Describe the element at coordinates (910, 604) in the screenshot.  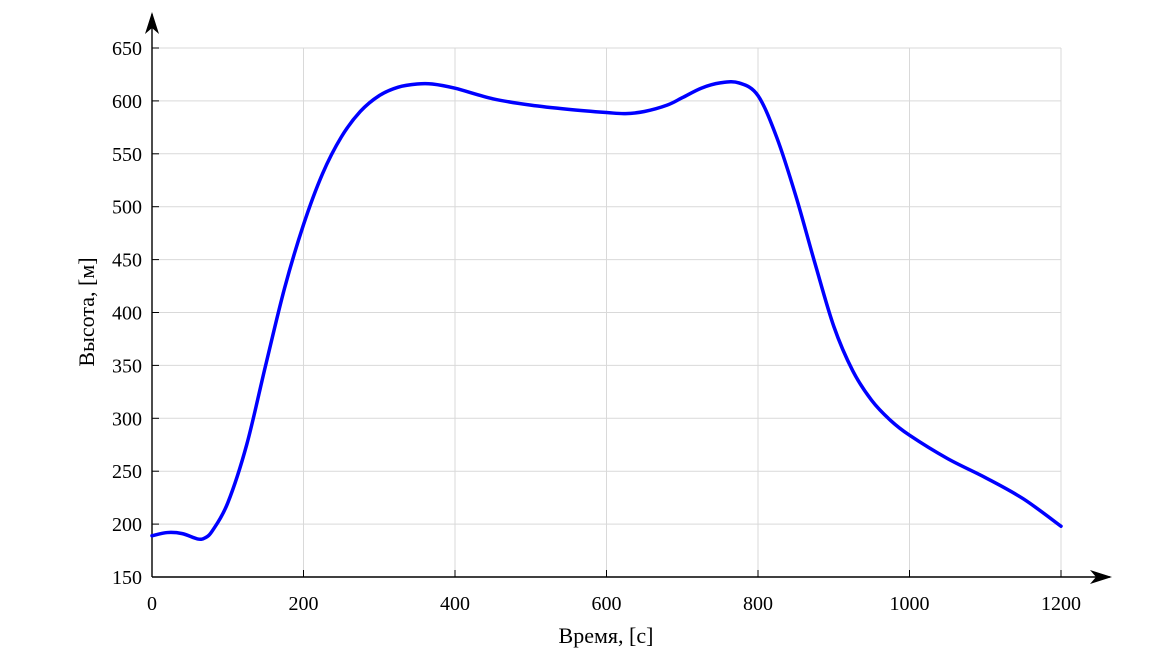
I see `x-tick-label: 1000` at that location.